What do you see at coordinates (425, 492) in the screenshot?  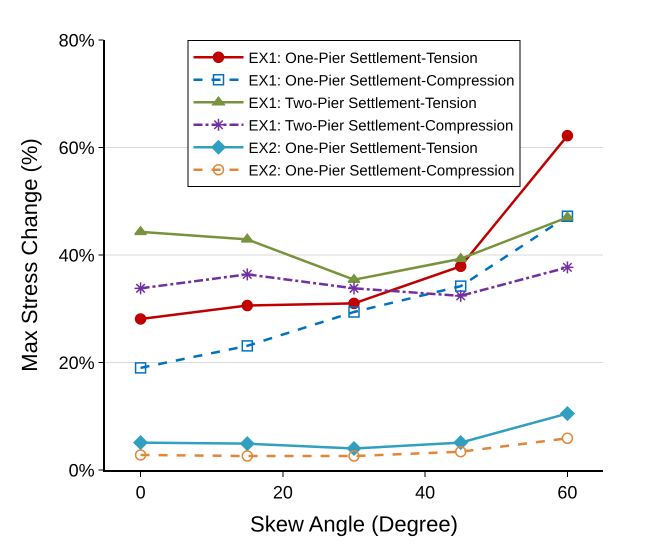 I see `x-tick-label: 40` at bounding box center [425, 492].